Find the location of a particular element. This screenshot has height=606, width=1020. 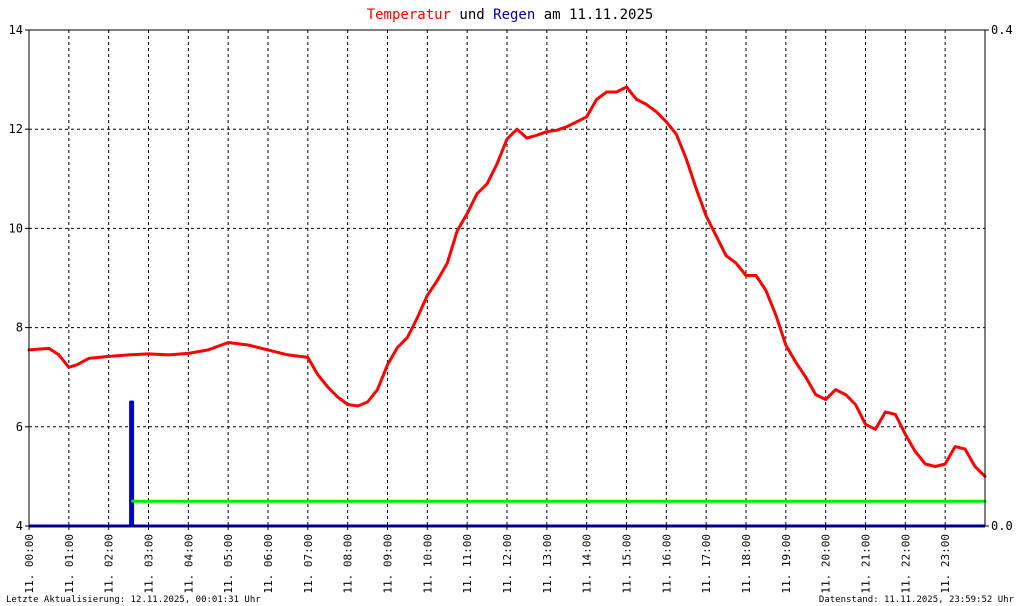

x-tick-label: 11. 19:00 is located at coordinates (786, 564).